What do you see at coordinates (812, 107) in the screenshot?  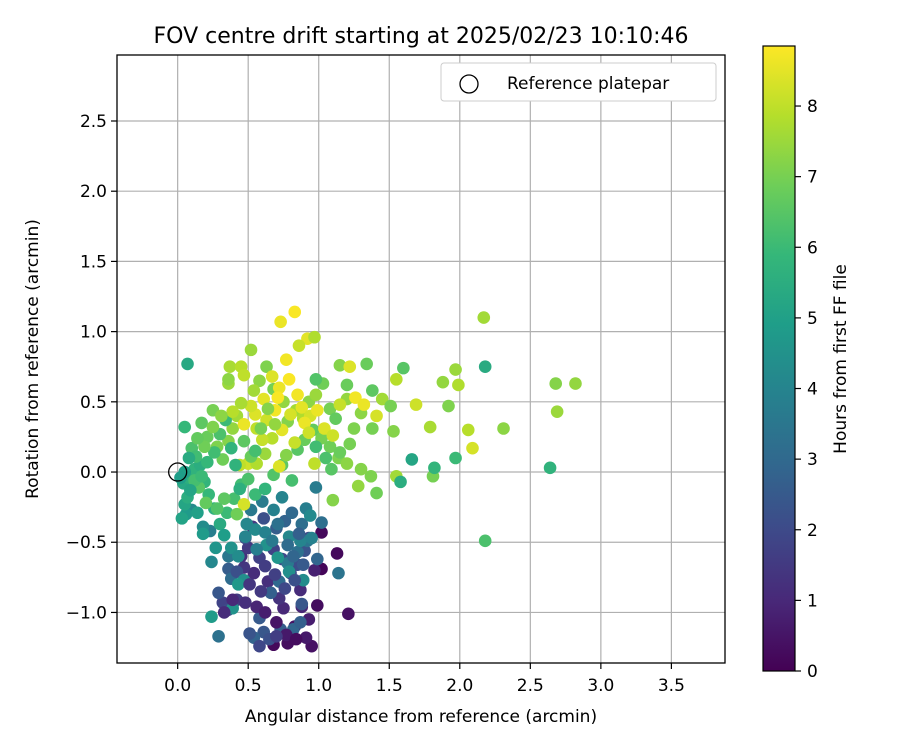 I see `colorbar-tick-label: 8` at bounding box center [812, 107].